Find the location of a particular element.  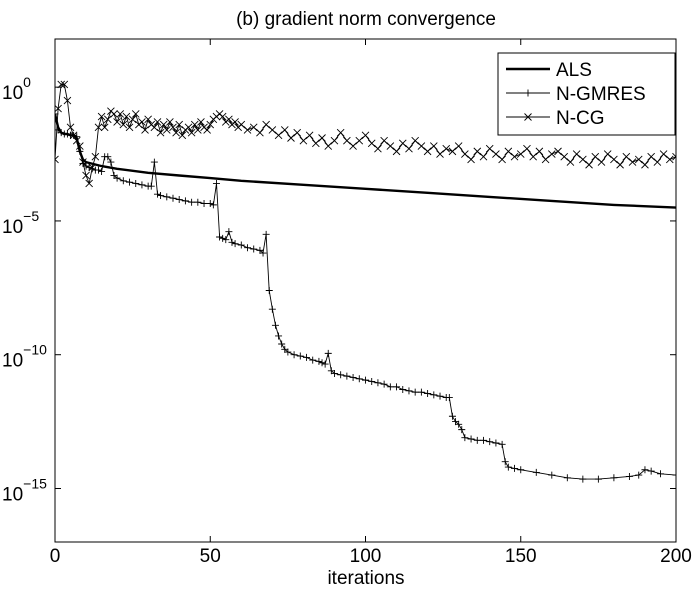

legend-box is located at coordinates (586, 94).